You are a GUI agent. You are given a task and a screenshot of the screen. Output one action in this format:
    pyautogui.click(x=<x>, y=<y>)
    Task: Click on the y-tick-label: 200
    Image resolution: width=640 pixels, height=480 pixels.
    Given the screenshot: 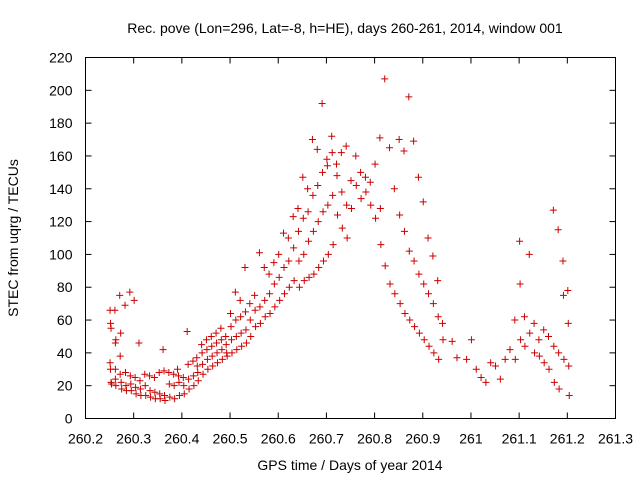 What is the action you would take?
    pyautogui.click(x=61, y=90)
    